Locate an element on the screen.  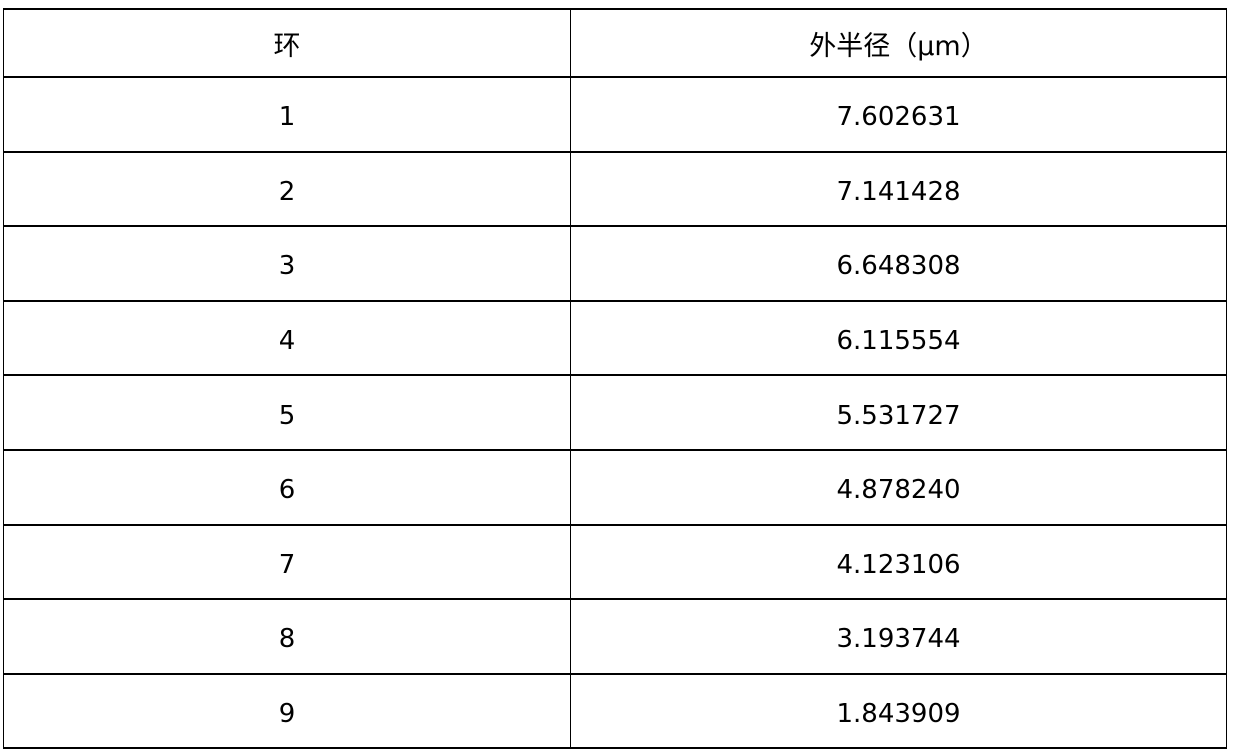
table-row: 7 4.123106 is located at coordinates (615, 562).